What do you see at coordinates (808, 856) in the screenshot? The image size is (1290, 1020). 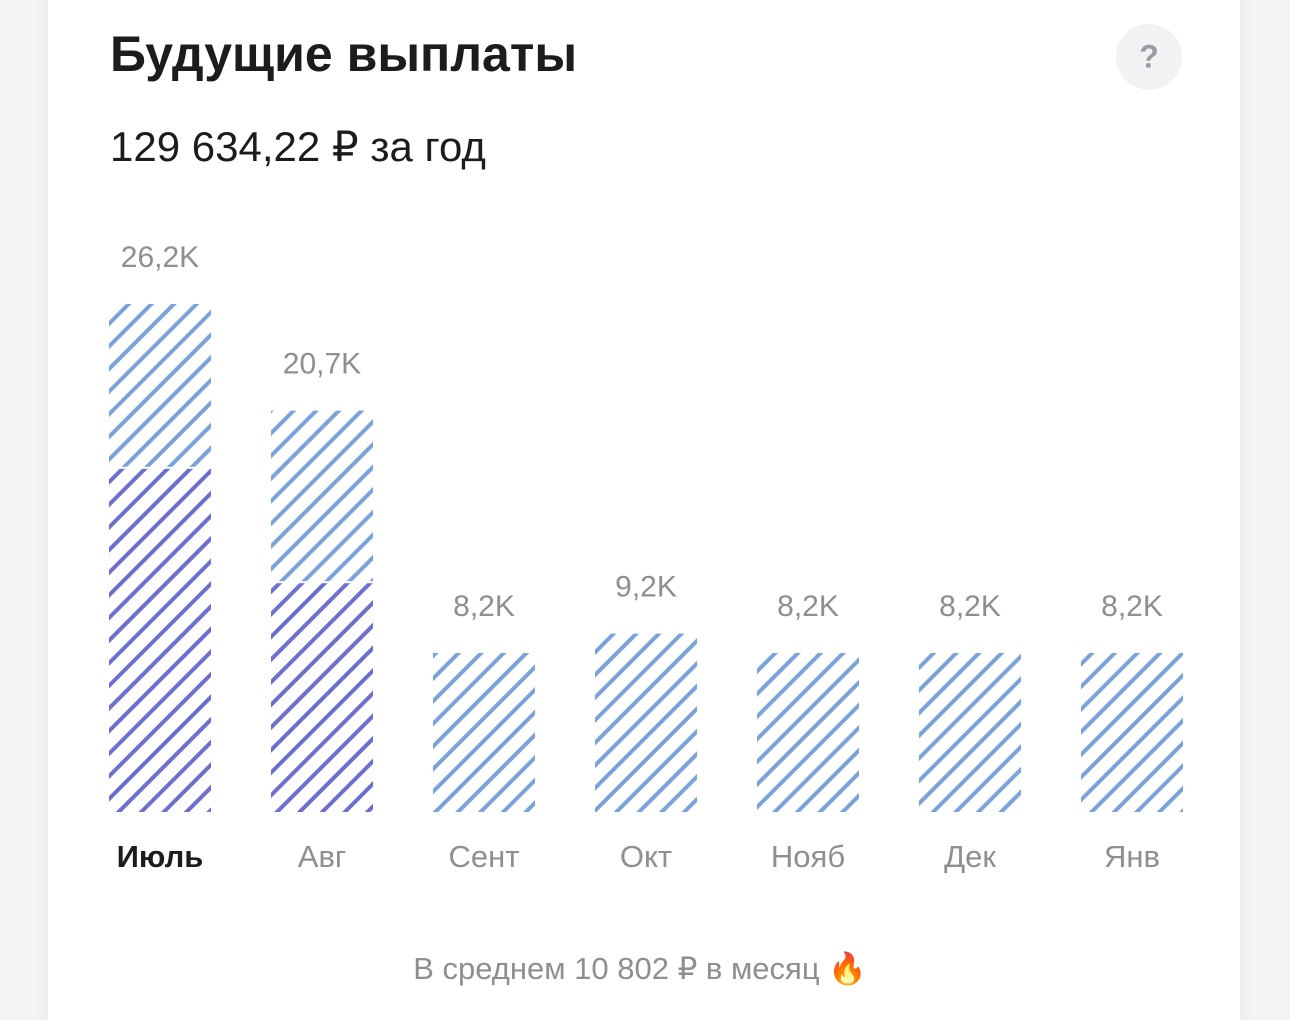 I see `x-tick-label: Нояб` at bounding box center [808, 856].